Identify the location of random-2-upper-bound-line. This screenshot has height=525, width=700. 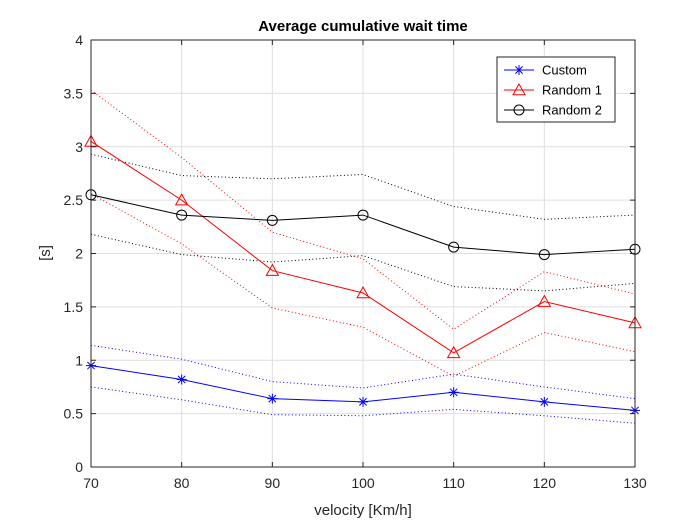
(363, 186).